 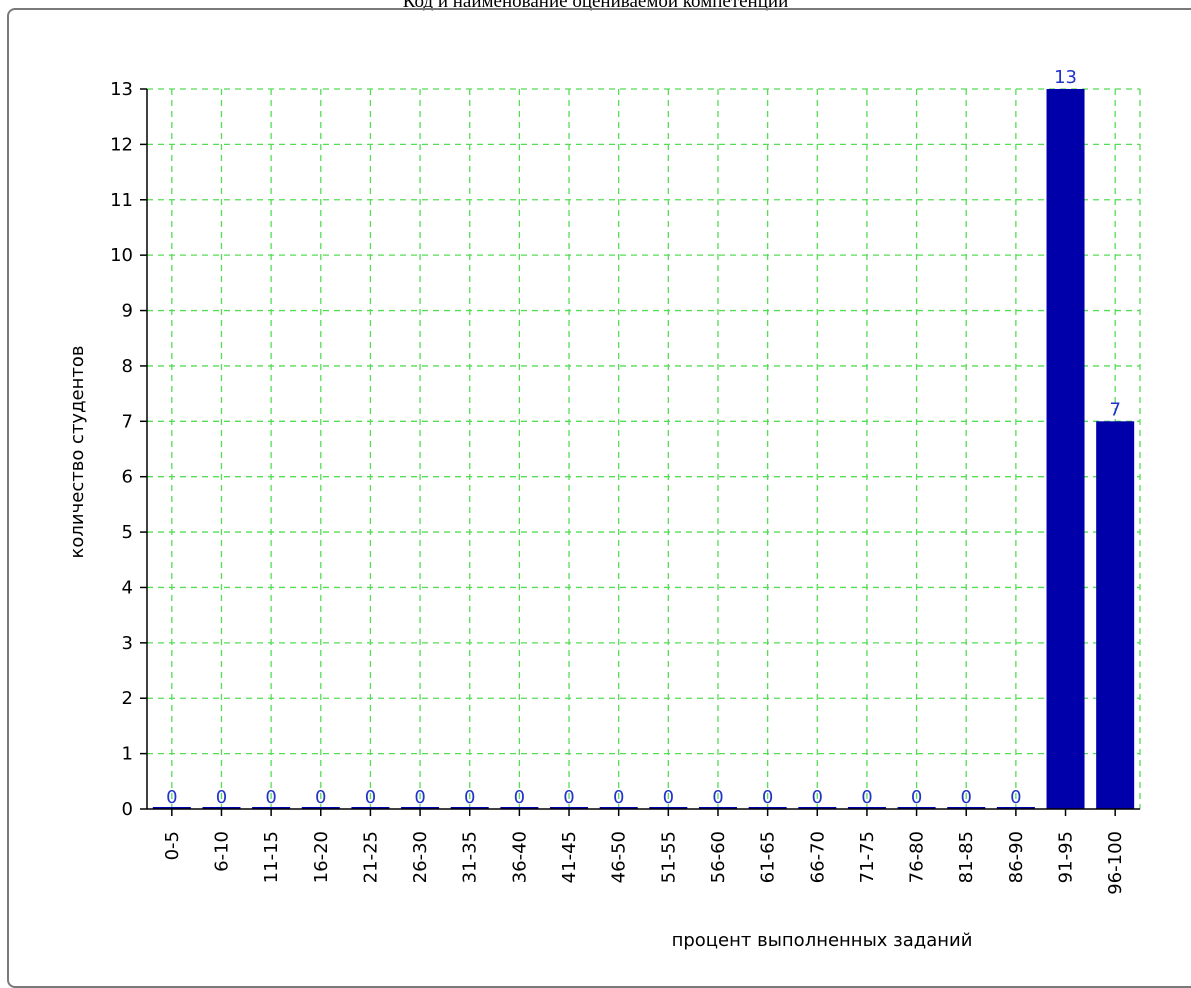 What do you see at coordinates (1115, 863) in the screenshot?
I see `x-tick-label: 96-100` at bounding box center [1115, 863].